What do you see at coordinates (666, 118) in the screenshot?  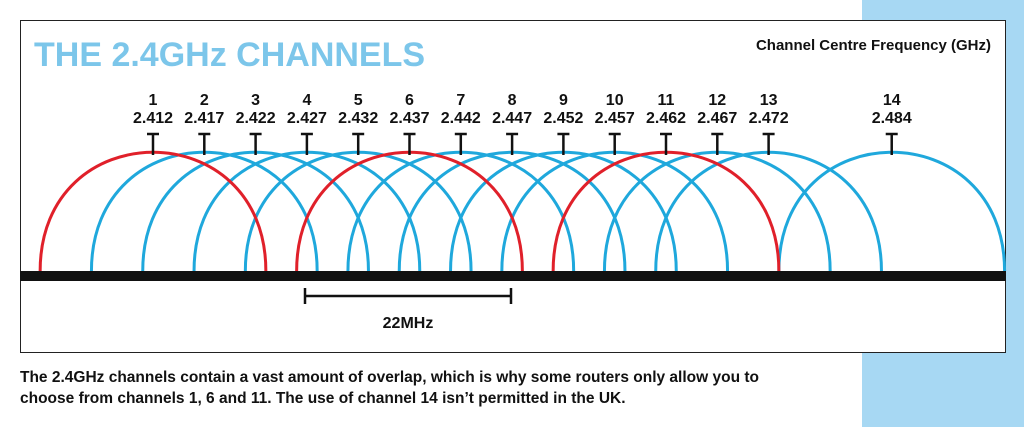 I see `channel-frequency-11: 2.462` at bounding box center [666, 118].